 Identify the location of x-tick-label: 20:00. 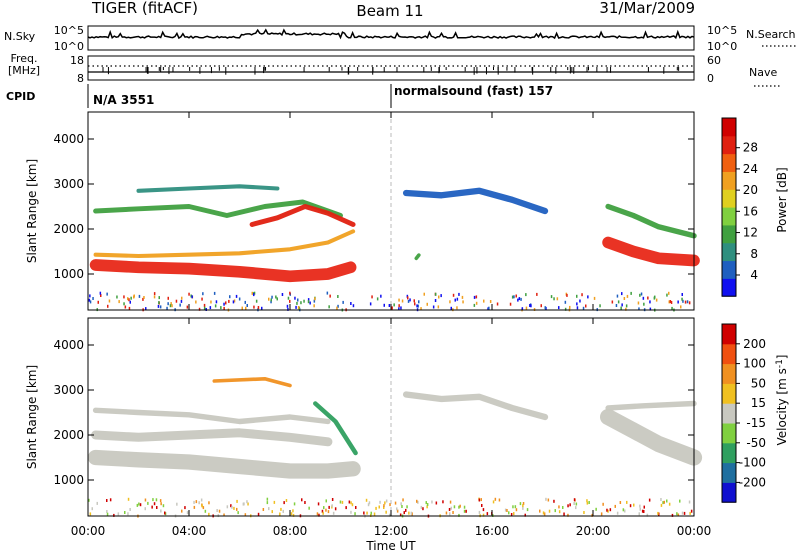
(593, 531).